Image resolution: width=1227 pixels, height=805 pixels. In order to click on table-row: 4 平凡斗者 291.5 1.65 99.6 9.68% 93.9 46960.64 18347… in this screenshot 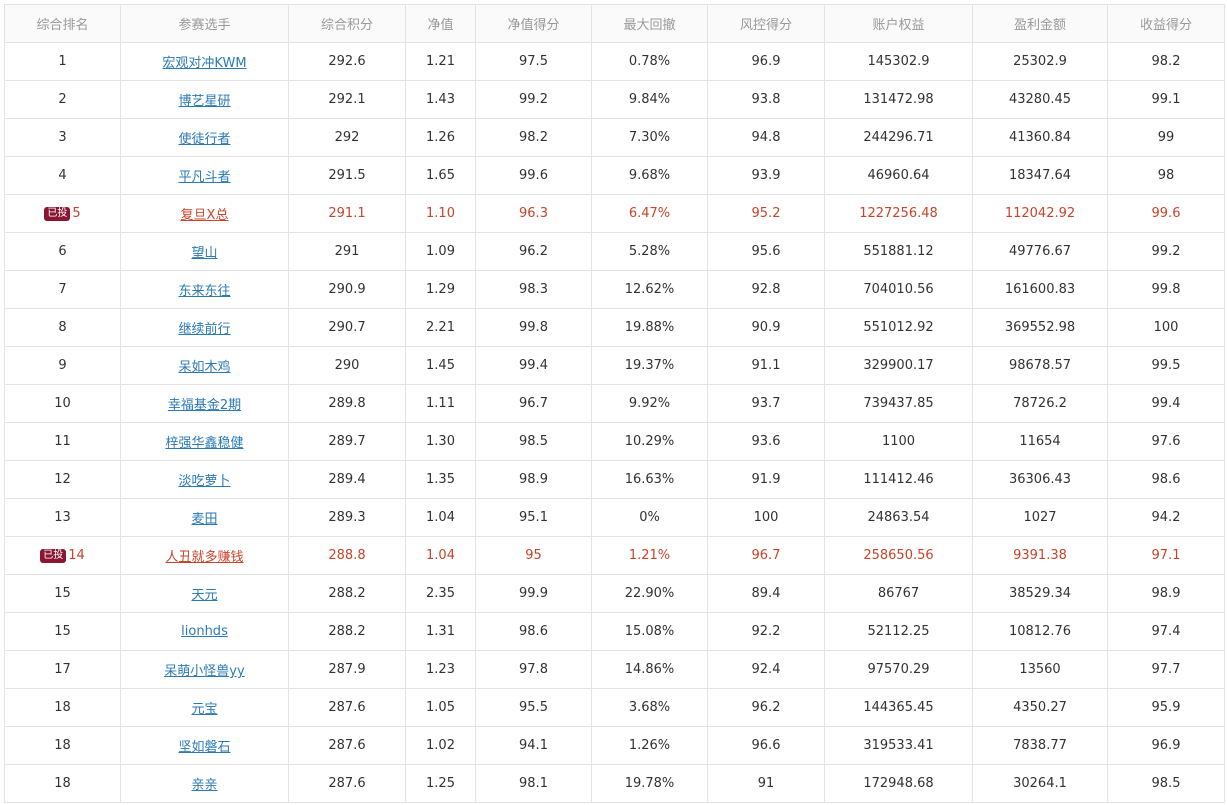, I will do `click(614, 175)`.